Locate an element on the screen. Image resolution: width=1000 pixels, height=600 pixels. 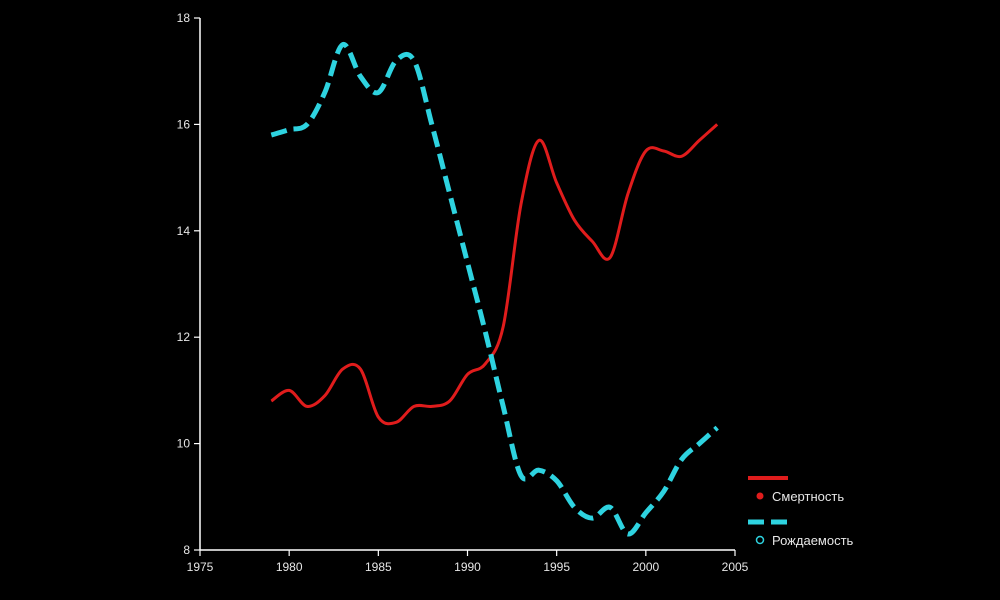
x-tick-label: 1990 is located at coordinates (467, 567).